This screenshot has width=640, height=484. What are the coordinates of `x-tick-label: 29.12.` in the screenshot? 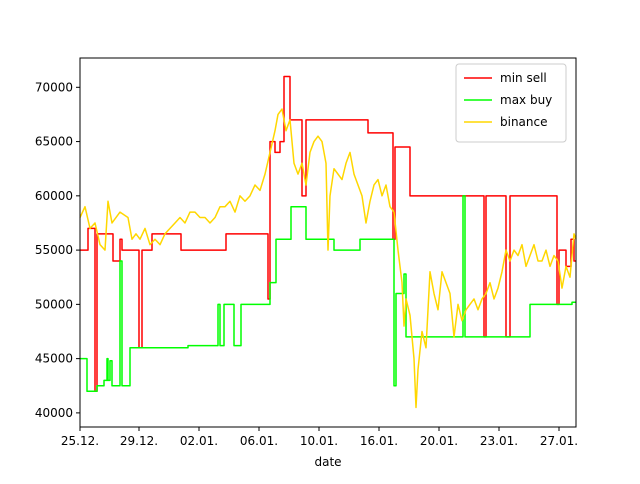 It's located at (139, 441).